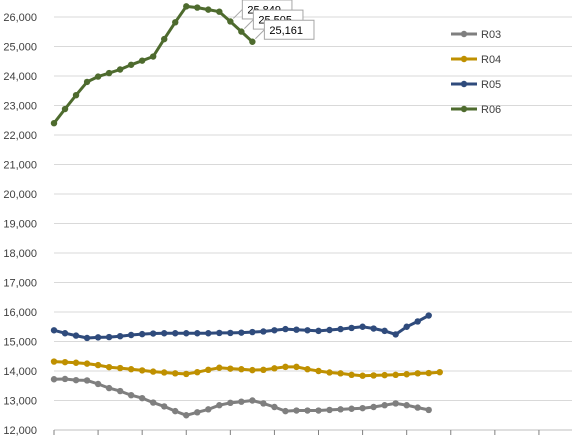 Image resolution: width=578 pixels, height=446 pixels. What do you see at coordinates (20, 77) in the screenshot?
I see `y-tick-label: 24,000` at bounding box center [20, 77].